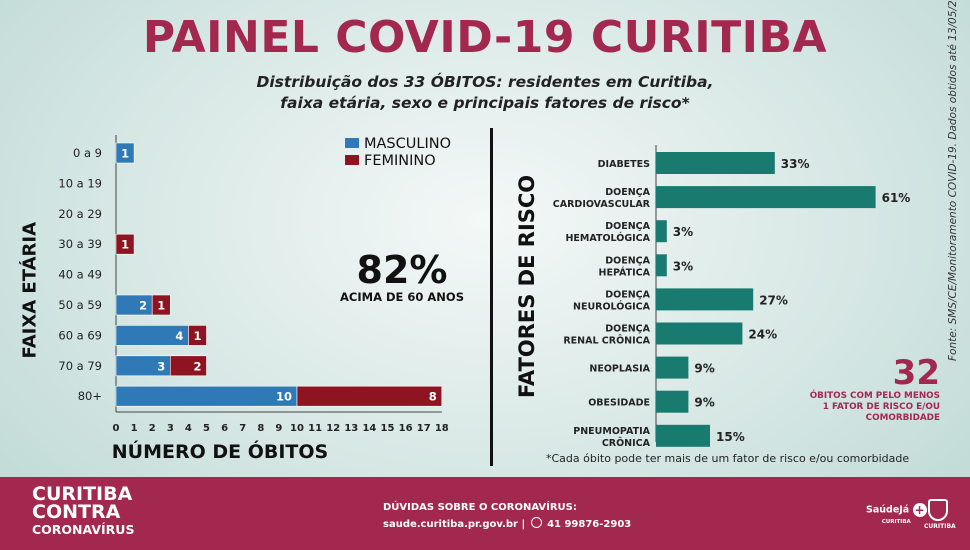 The height and width of the screenshot is (550, 970). I want to click on campaign-logo: CURITIBA CONTRA CORONAVÍRUS, so click(83, 512).